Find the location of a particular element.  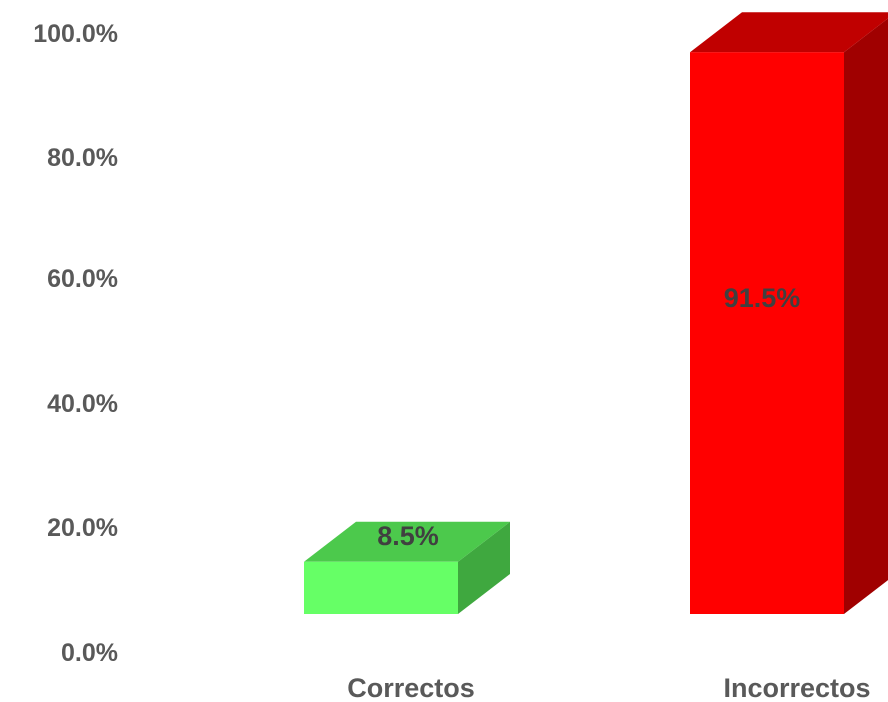

category-label-correctos: Correctos is located at coordinates (411, 687).